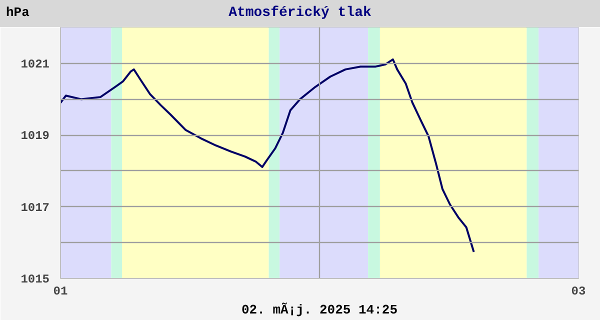 This screenshot has width=600, height=320. What do you see at coordinates (18, 13) in the screenshot?
I see `y-axis-title: hPa` at bounding box center [18, 13].